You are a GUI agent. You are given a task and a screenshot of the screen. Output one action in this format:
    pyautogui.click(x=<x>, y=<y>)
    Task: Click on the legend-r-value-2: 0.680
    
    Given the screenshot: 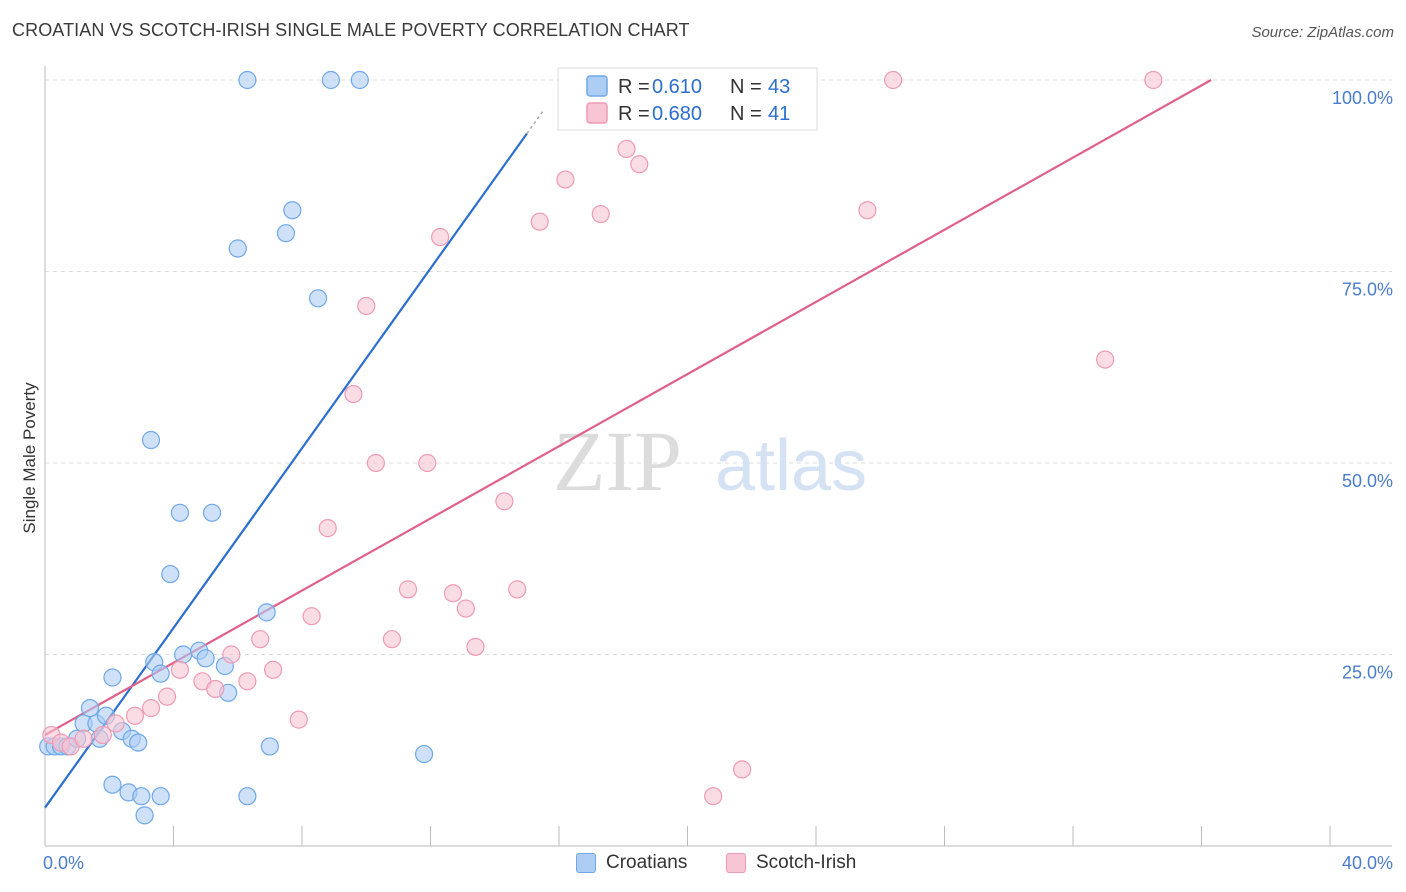 What is the action you would take?
    pyautogui.click(x=677, y=114)
    